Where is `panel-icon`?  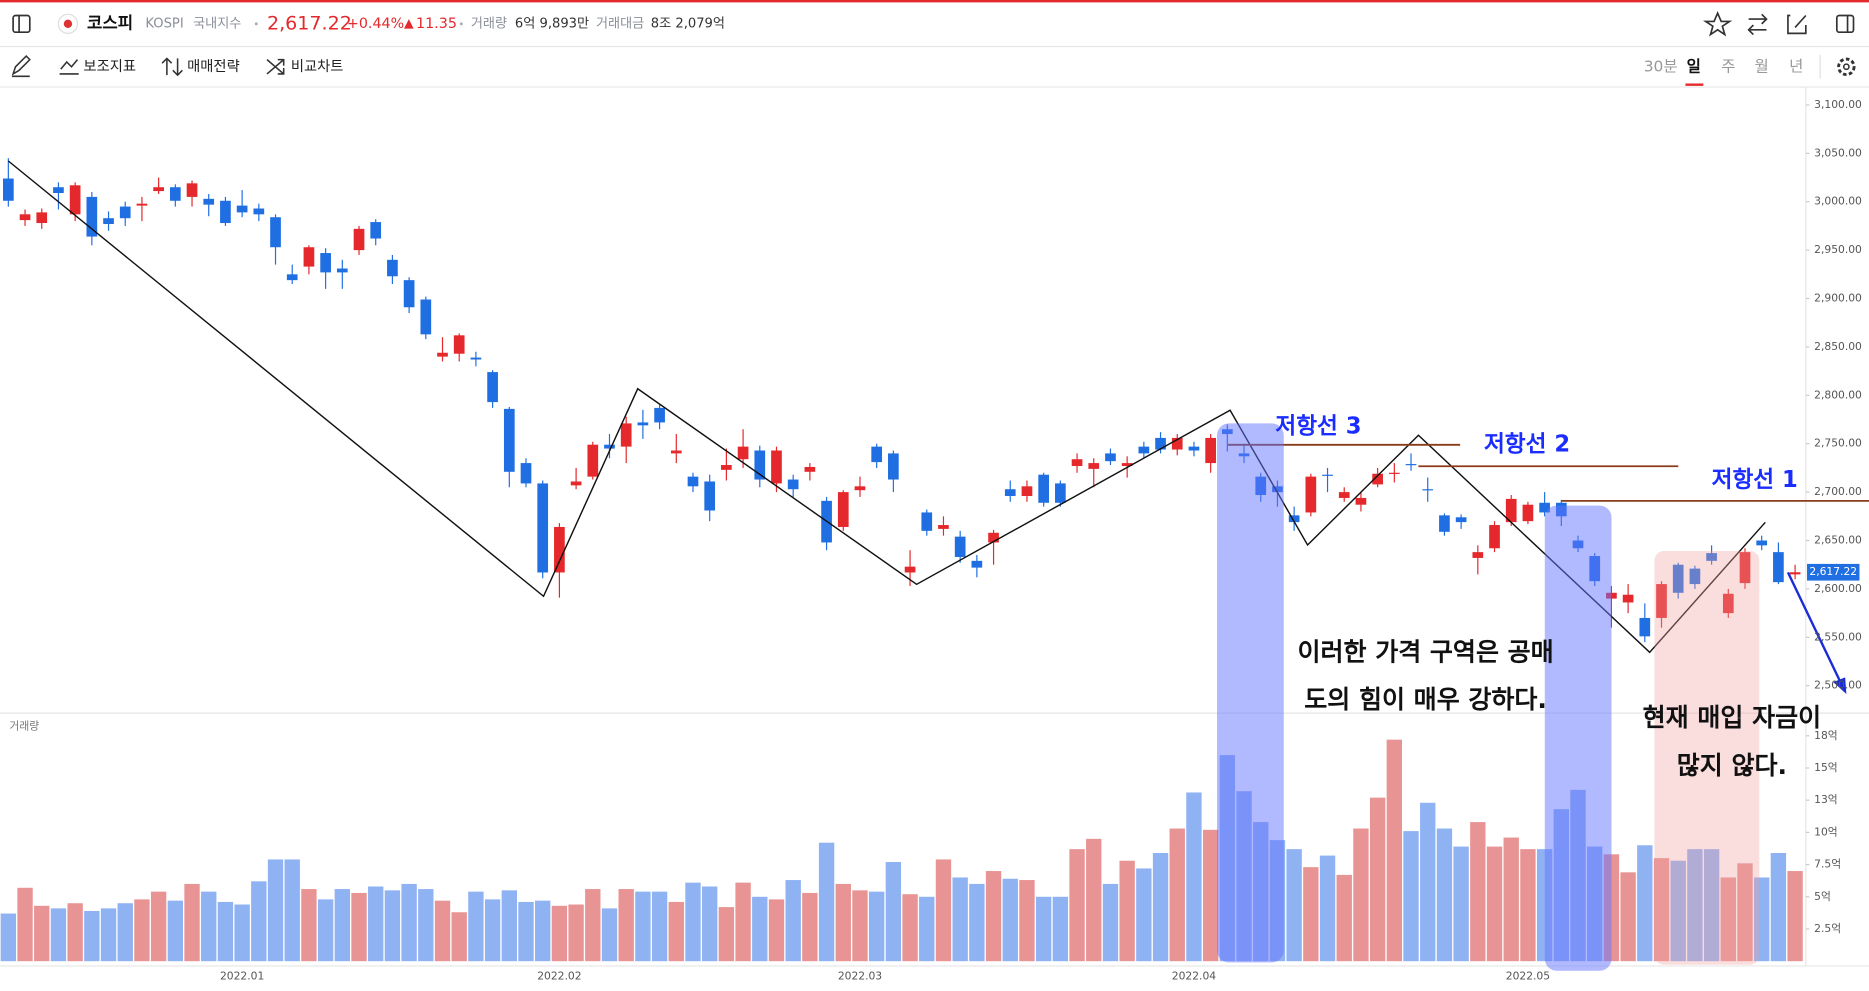 panel-icon is located at coordinates (1845, 24).